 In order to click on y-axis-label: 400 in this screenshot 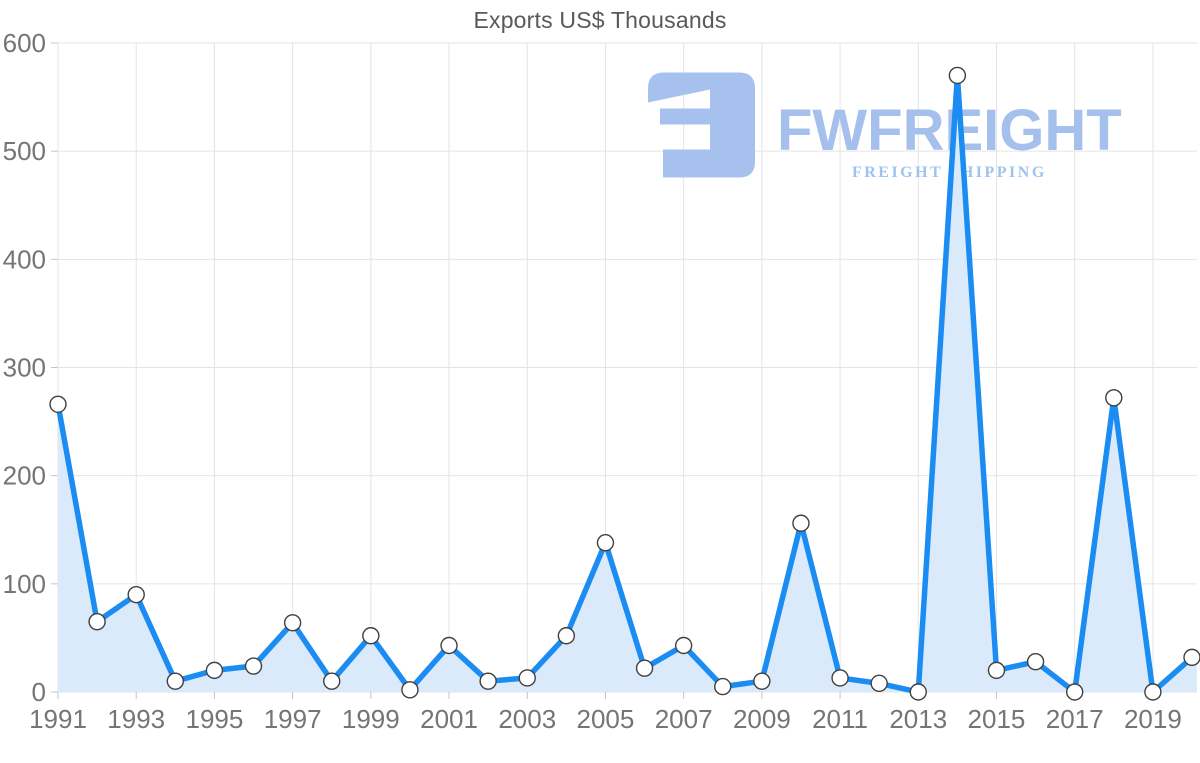, I will do `click(24, 259)`.